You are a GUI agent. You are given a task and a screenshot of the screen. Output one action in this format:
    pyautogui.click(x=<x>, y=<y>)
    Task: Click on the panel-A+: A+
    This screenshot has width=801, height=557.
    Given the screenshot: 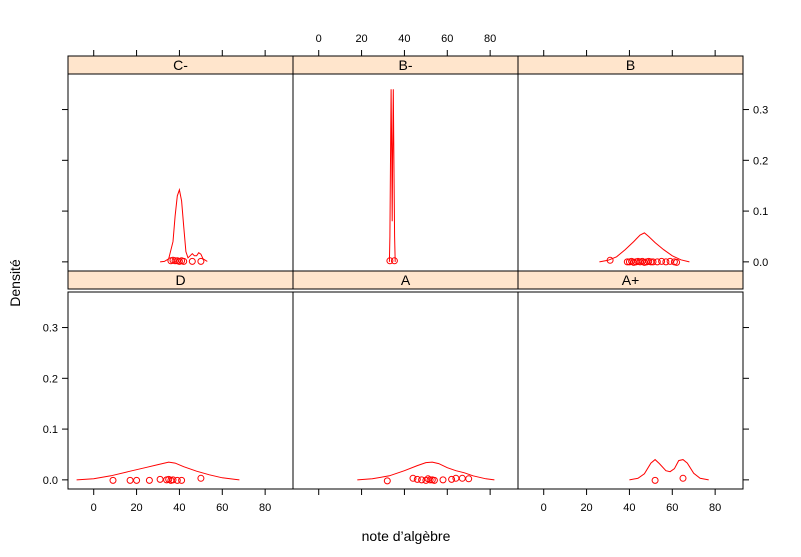 What is the action you would take?
    pyautogui.click(x=630, y=380)
    